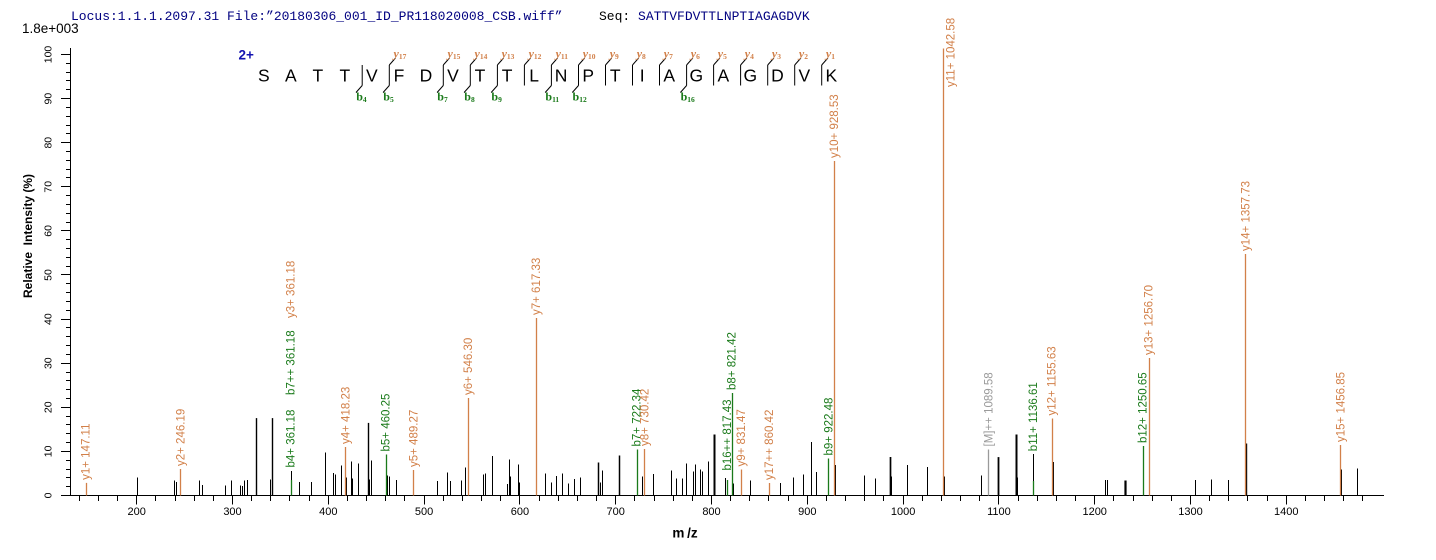  Describe the element at coordinates (748, 54) in the screenshot. I see `svg-text: y4` at that location.